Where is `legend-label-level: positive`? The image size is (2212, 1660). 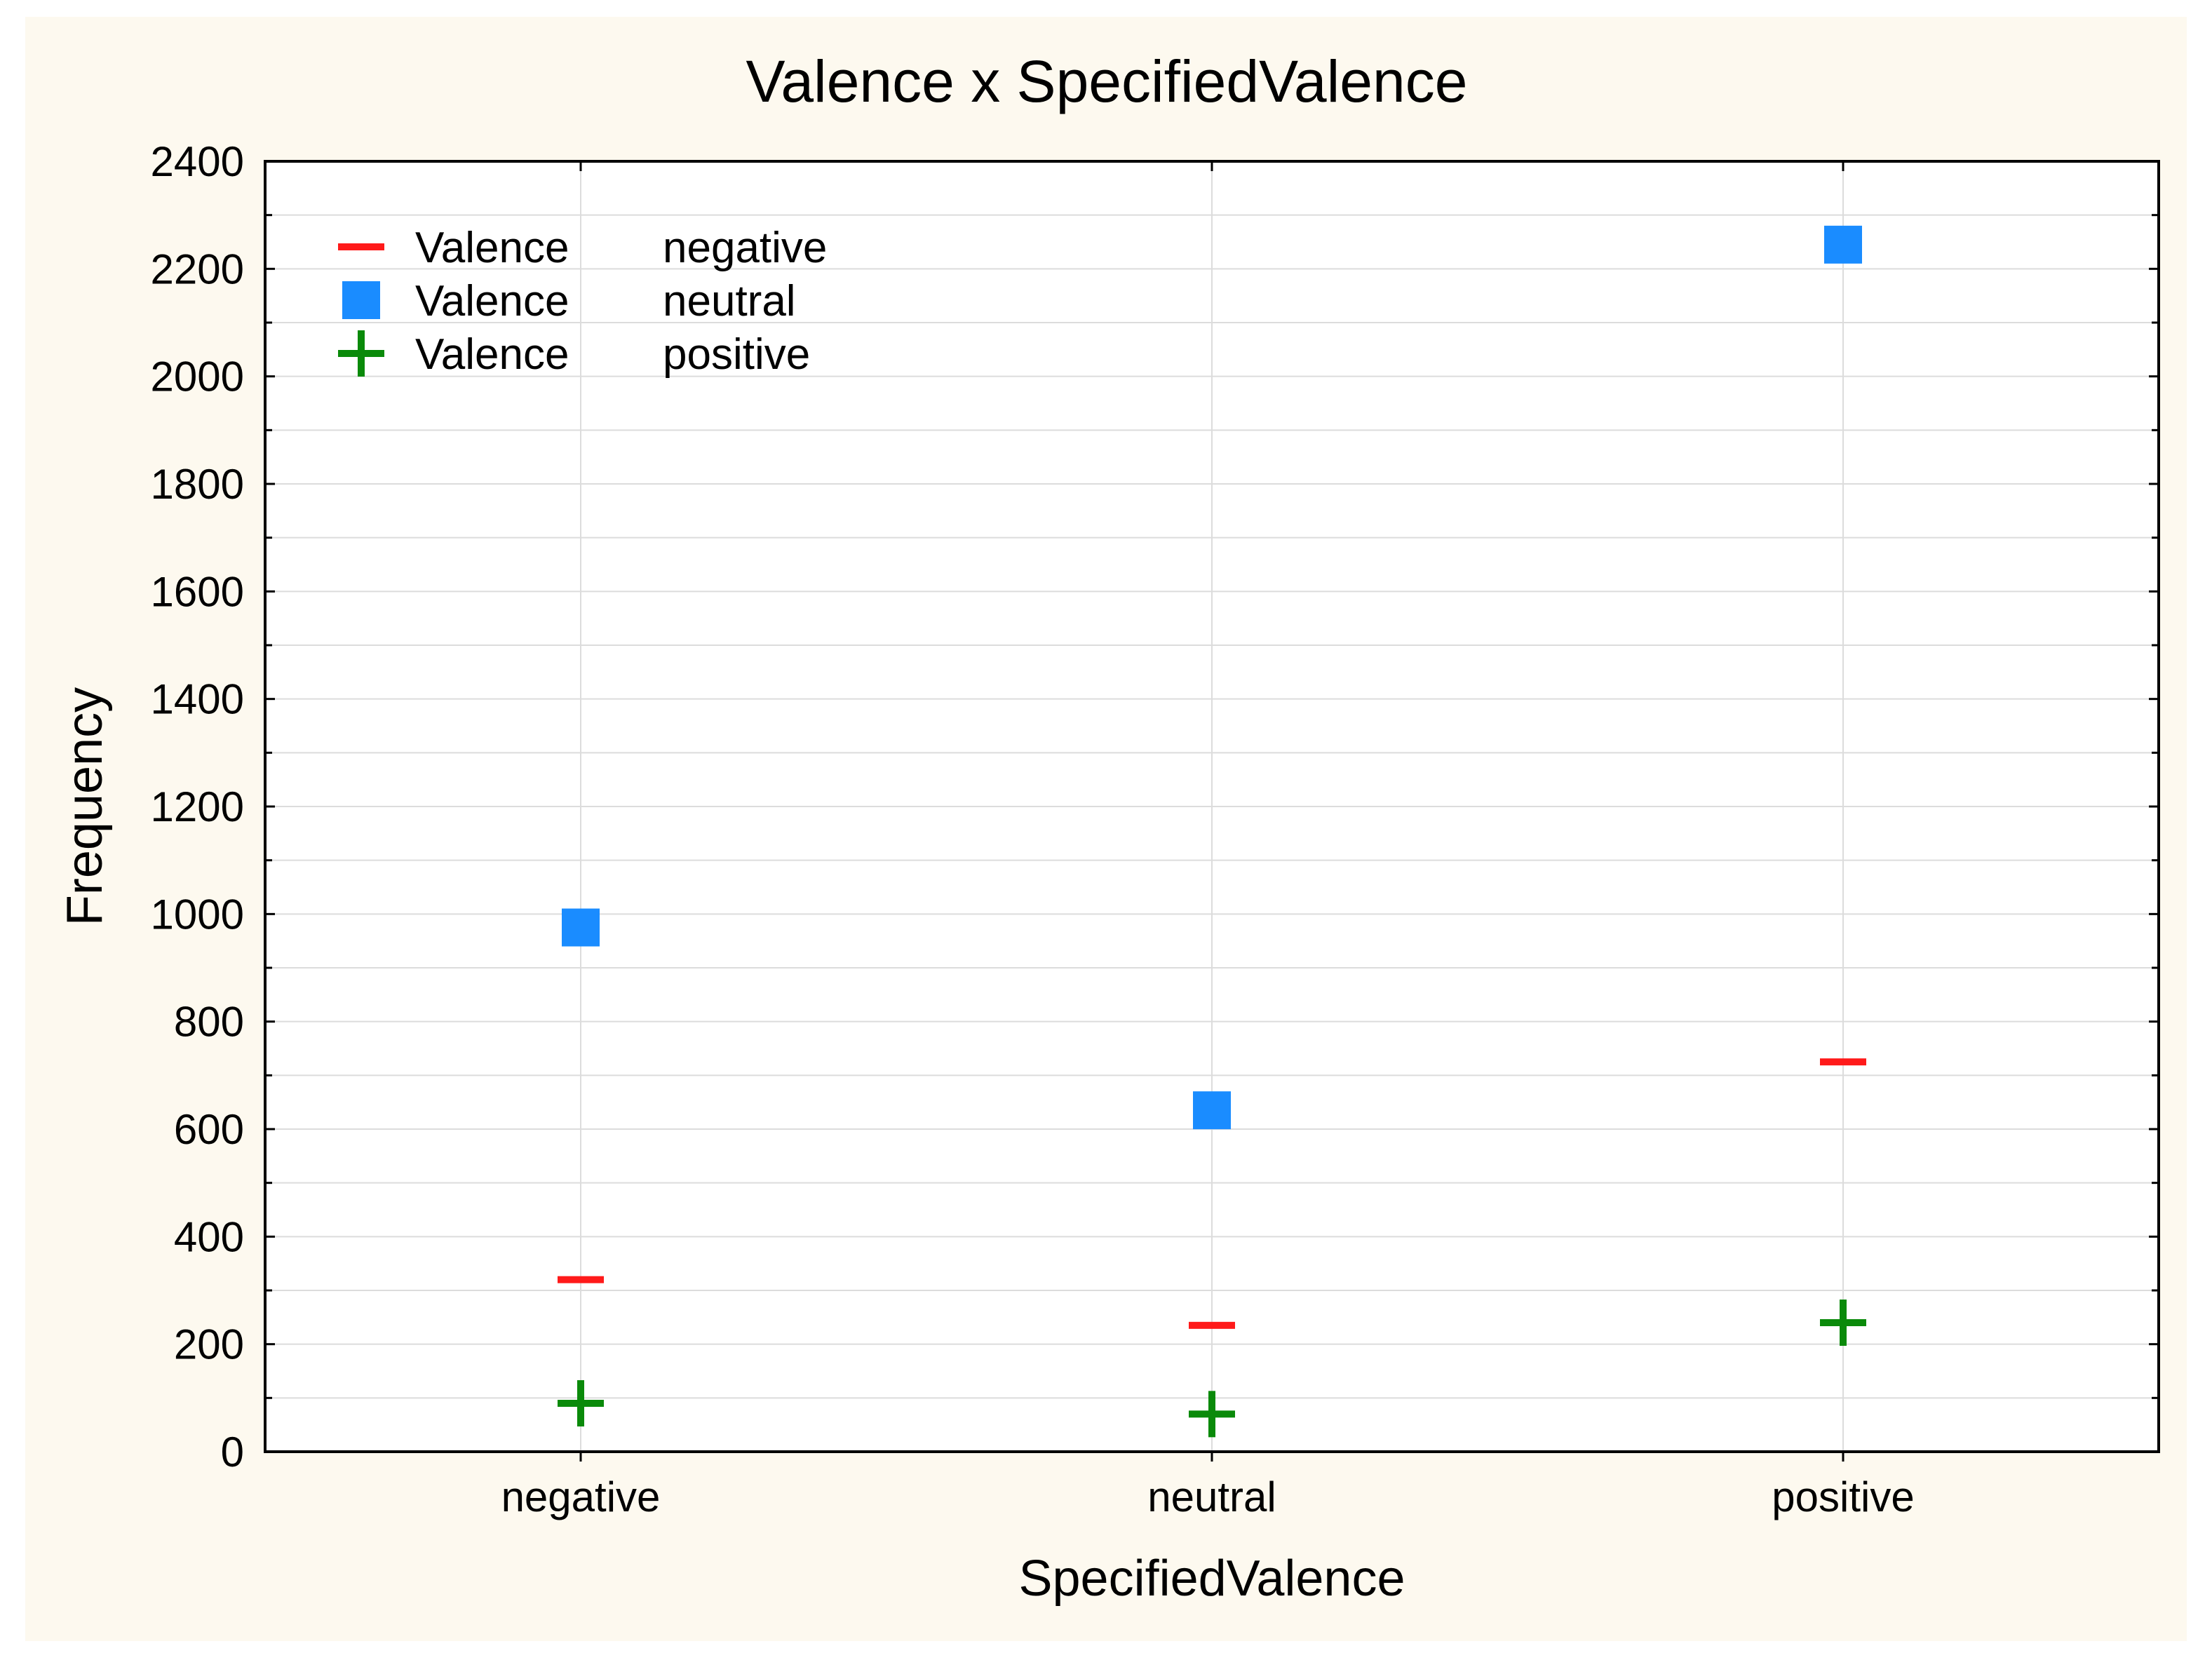 legend-label-level: positive is located at coordinates (736, 354).